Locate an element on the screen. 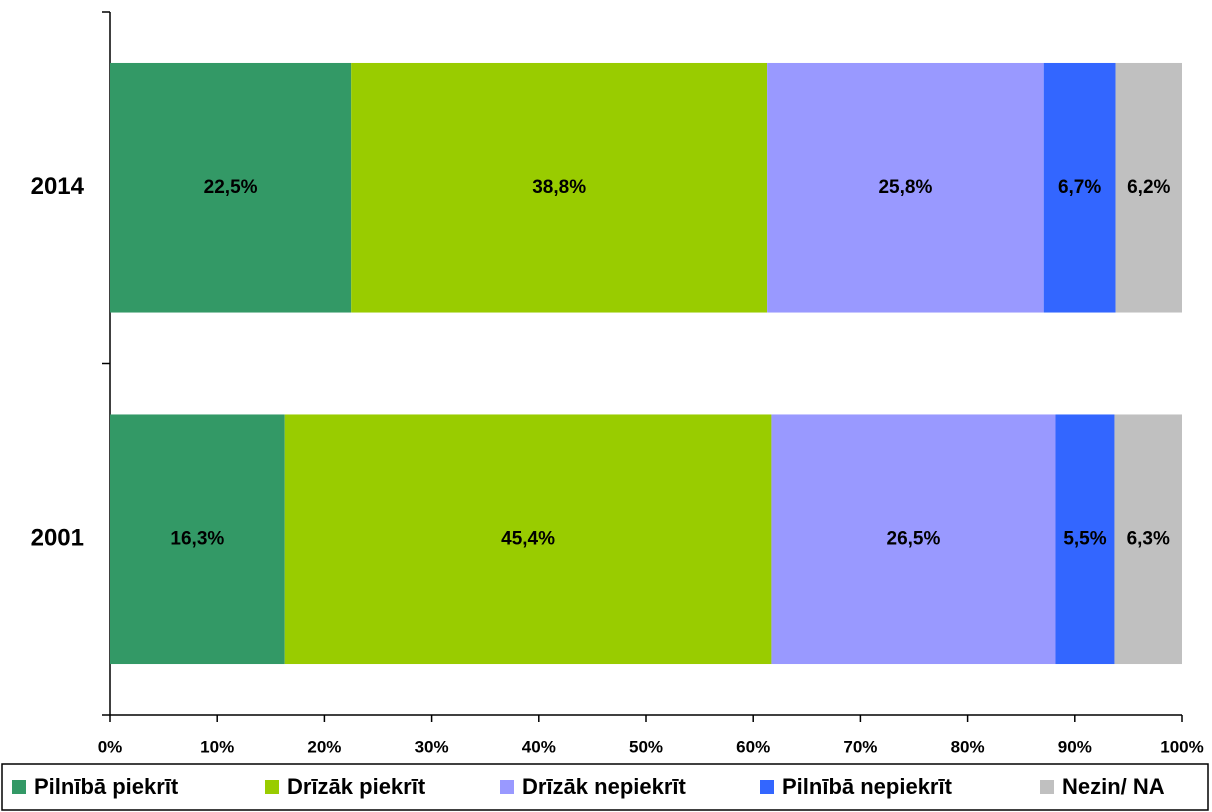 The width and height of the screenshot is (1212, 812). legend-label: Pilnībā piekrīt is located at coordinates (106, 786).